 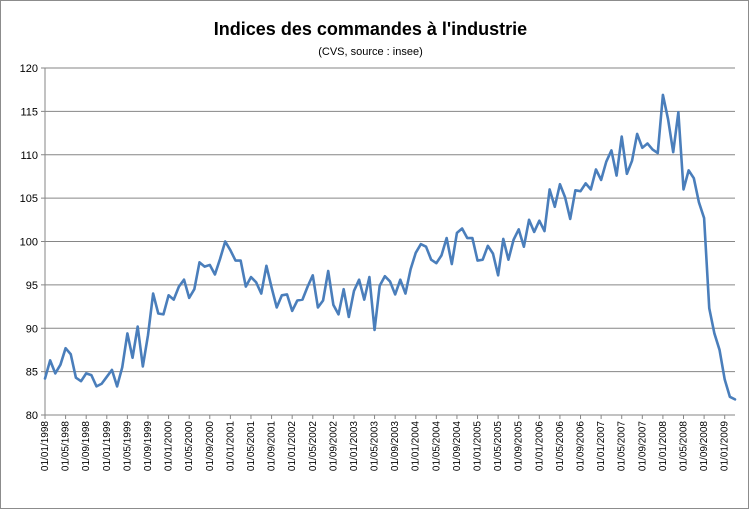 What do you see at coordinates (32, 416) in the screenshot?
I see `y-tick-label: 80` at bounding box center [32, 416].